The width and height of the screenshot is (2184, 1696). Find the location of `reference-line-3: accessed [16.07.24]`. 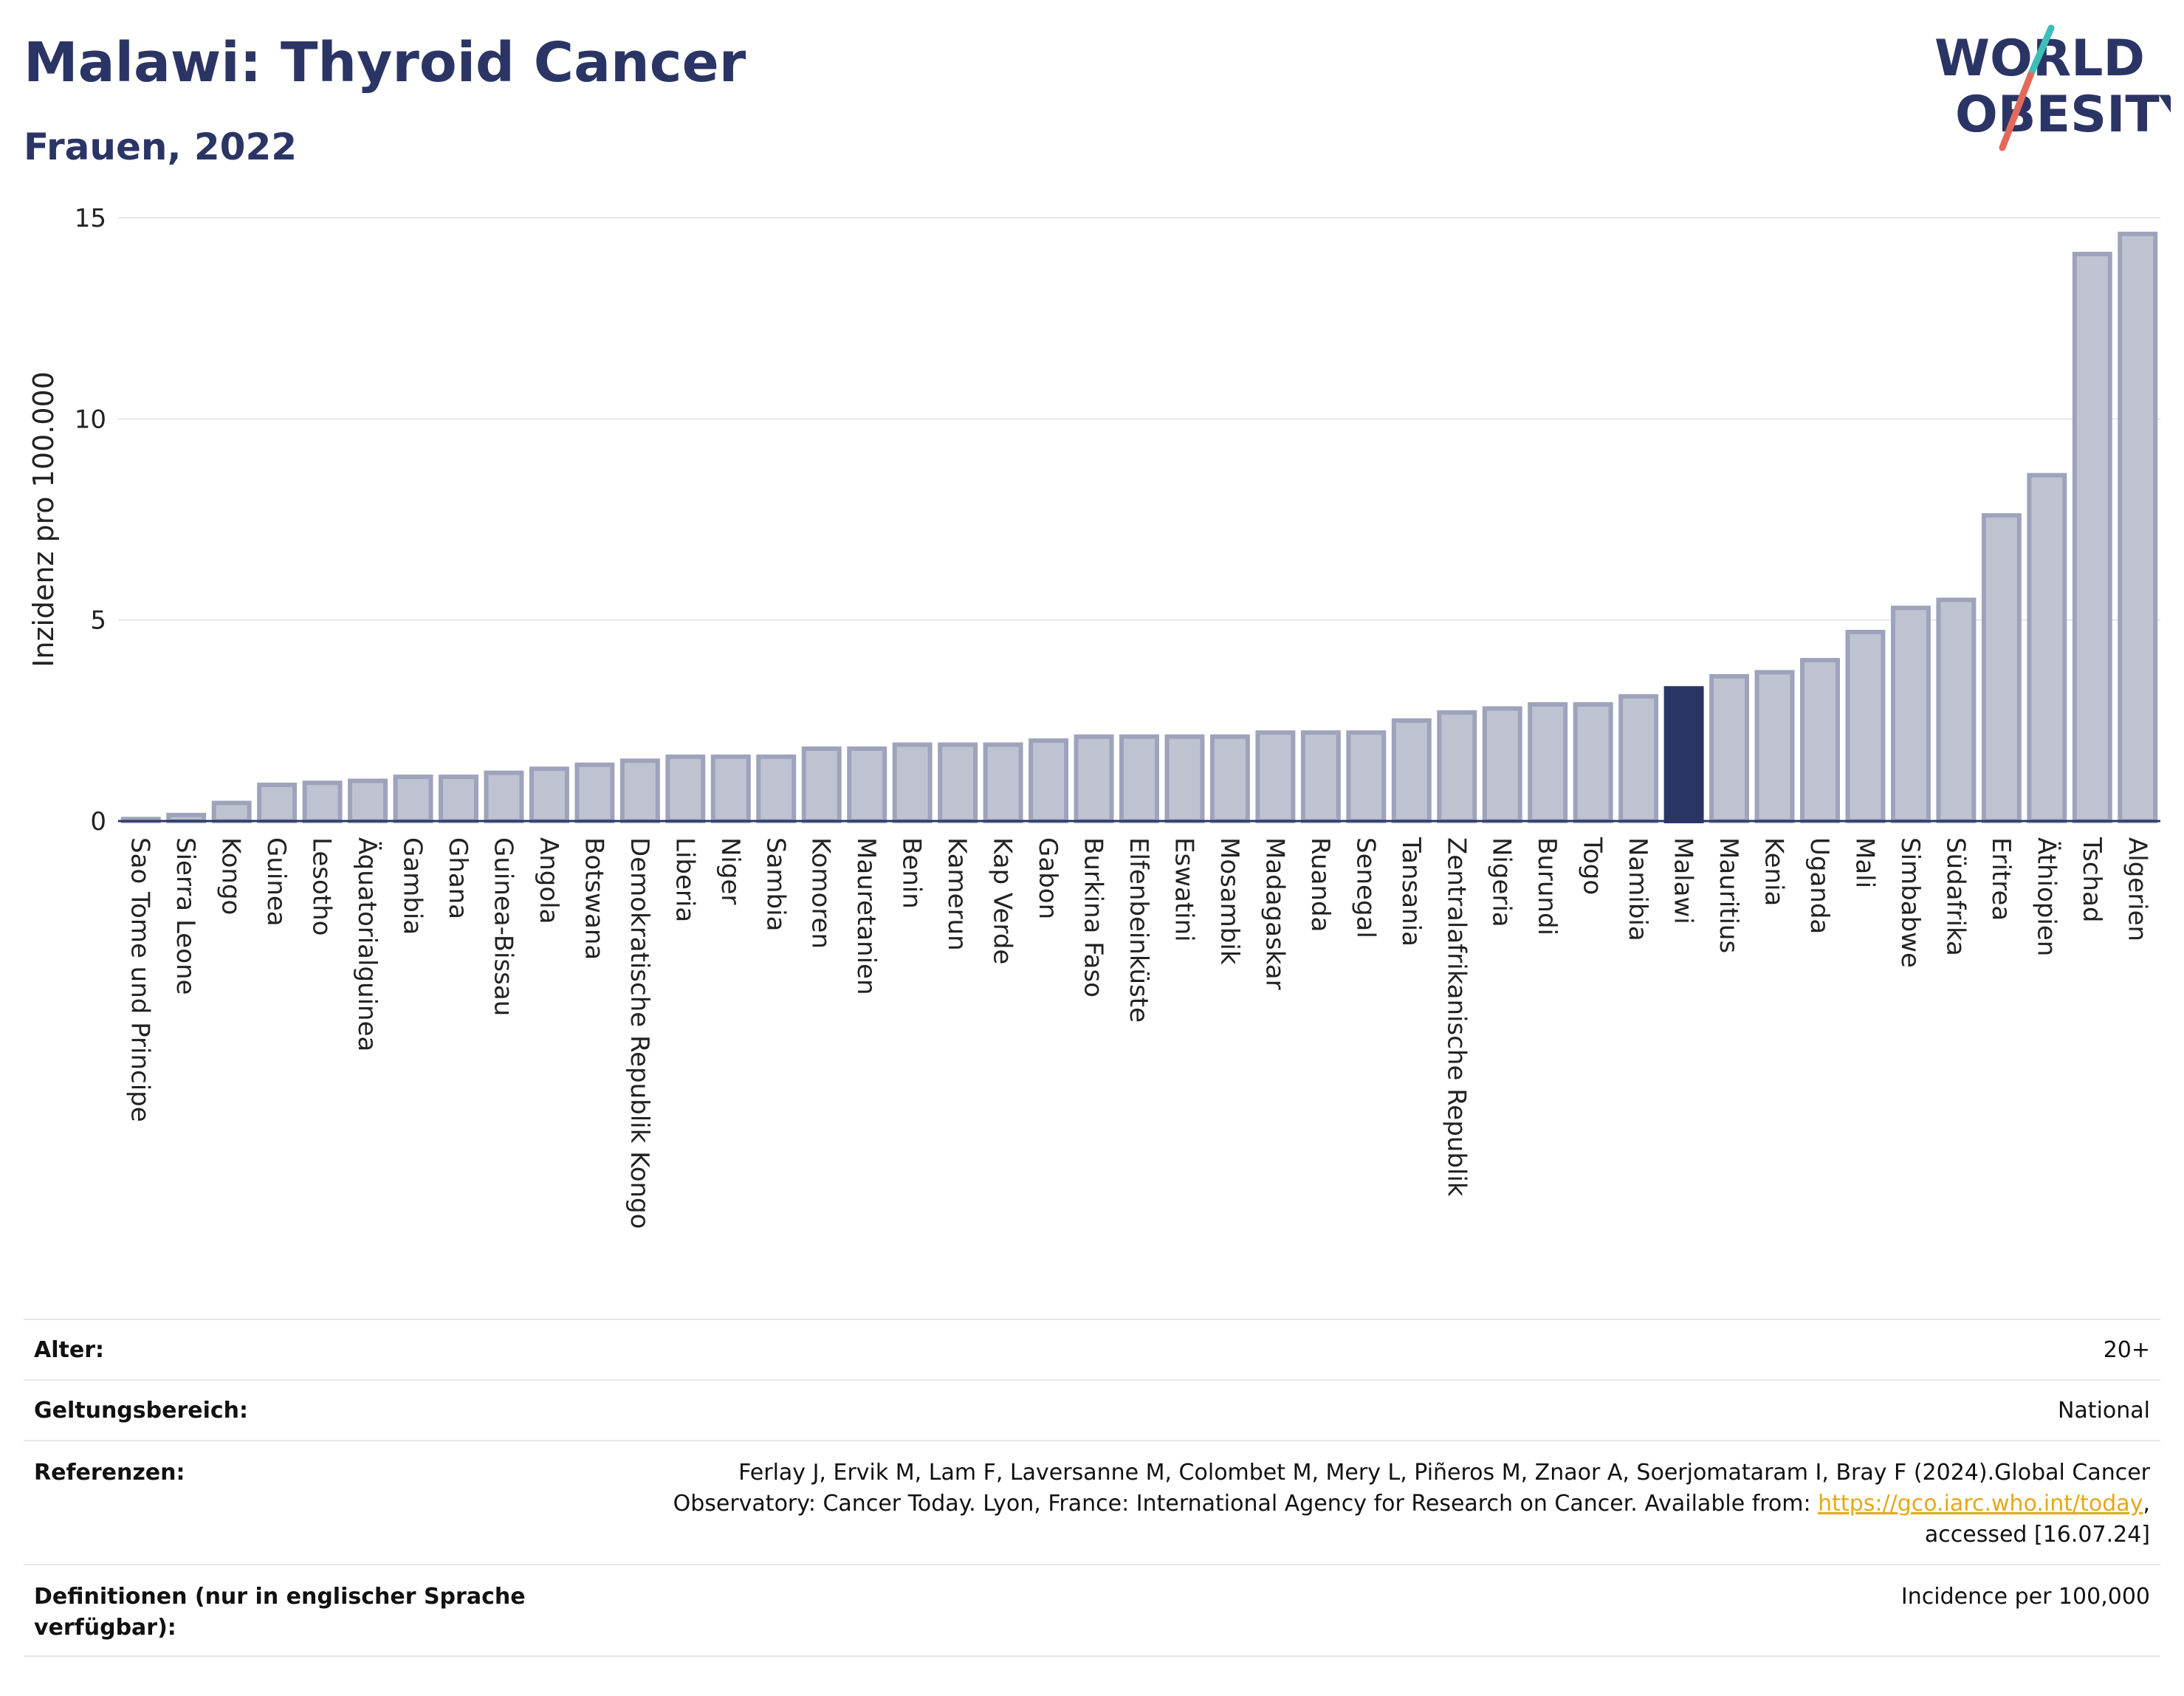

reference-line-3: accessed [16.07.24] is located at coordinates (2037, 1535).